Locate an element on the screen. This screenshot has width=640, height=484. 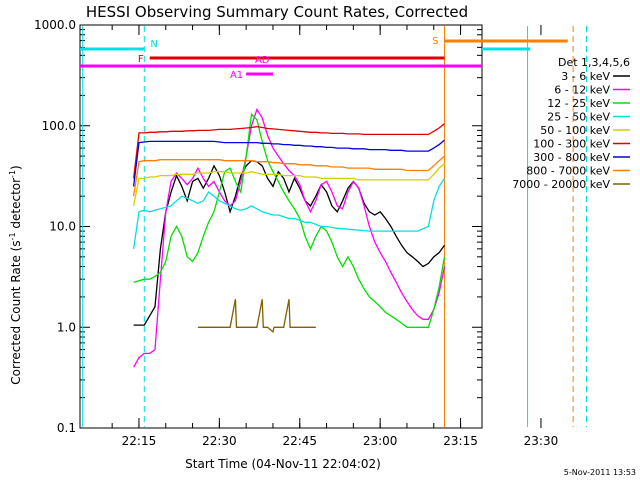
y-tick-label: 1.0 is located at coordinates (66, 327).